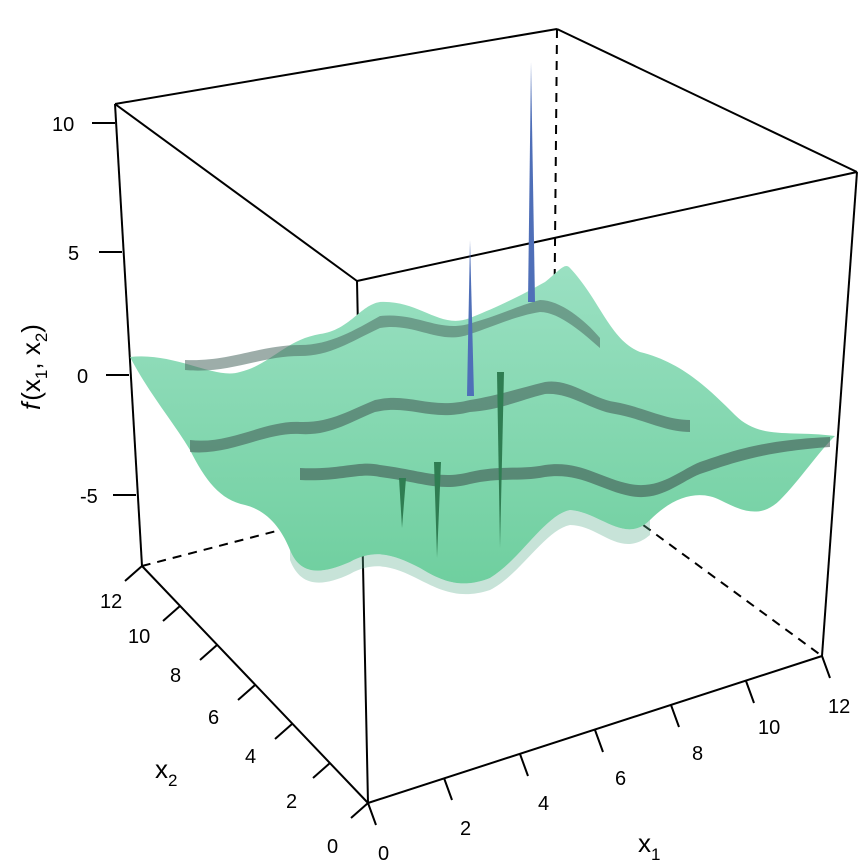 The image size is (864, 864). Describe the element at coordinates (63, 125) in the screenshot. I see `z-tick-label: 10` at that location.